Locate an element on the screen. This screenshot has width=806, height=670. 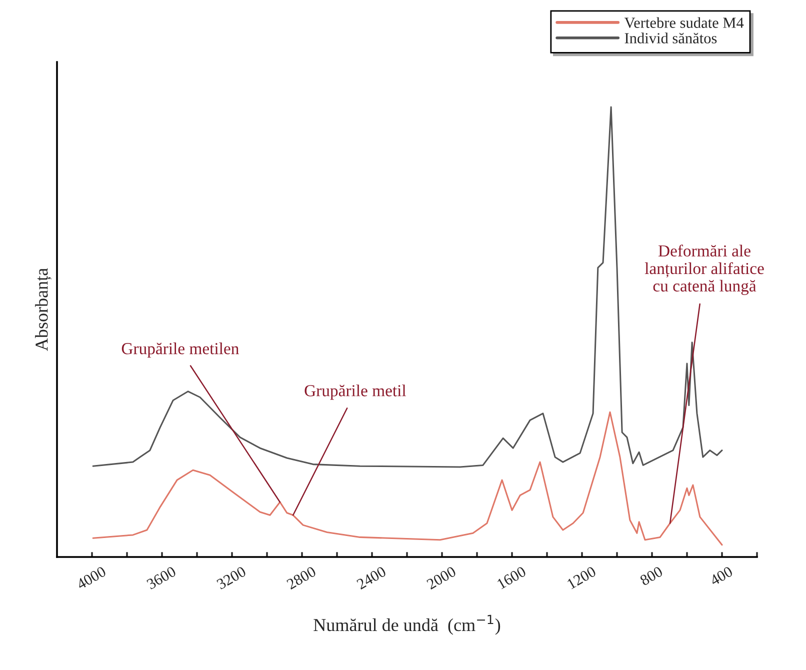
legend-label: Individ sănătos is located at coordinates (670, 38).